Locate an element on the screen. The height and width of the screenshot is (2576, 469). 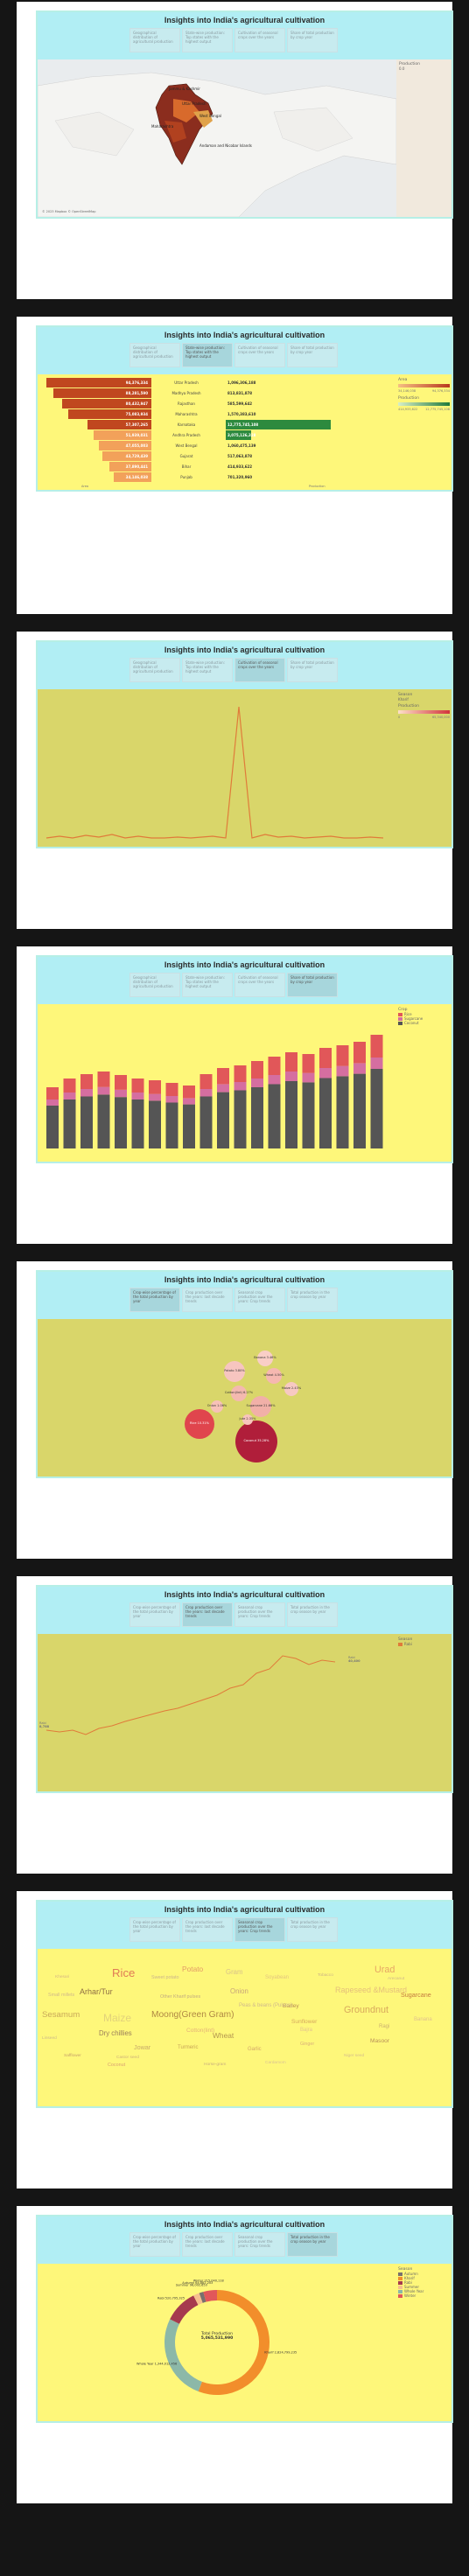
word-cloud-word: Banana is located at coordinates (423, 2019).